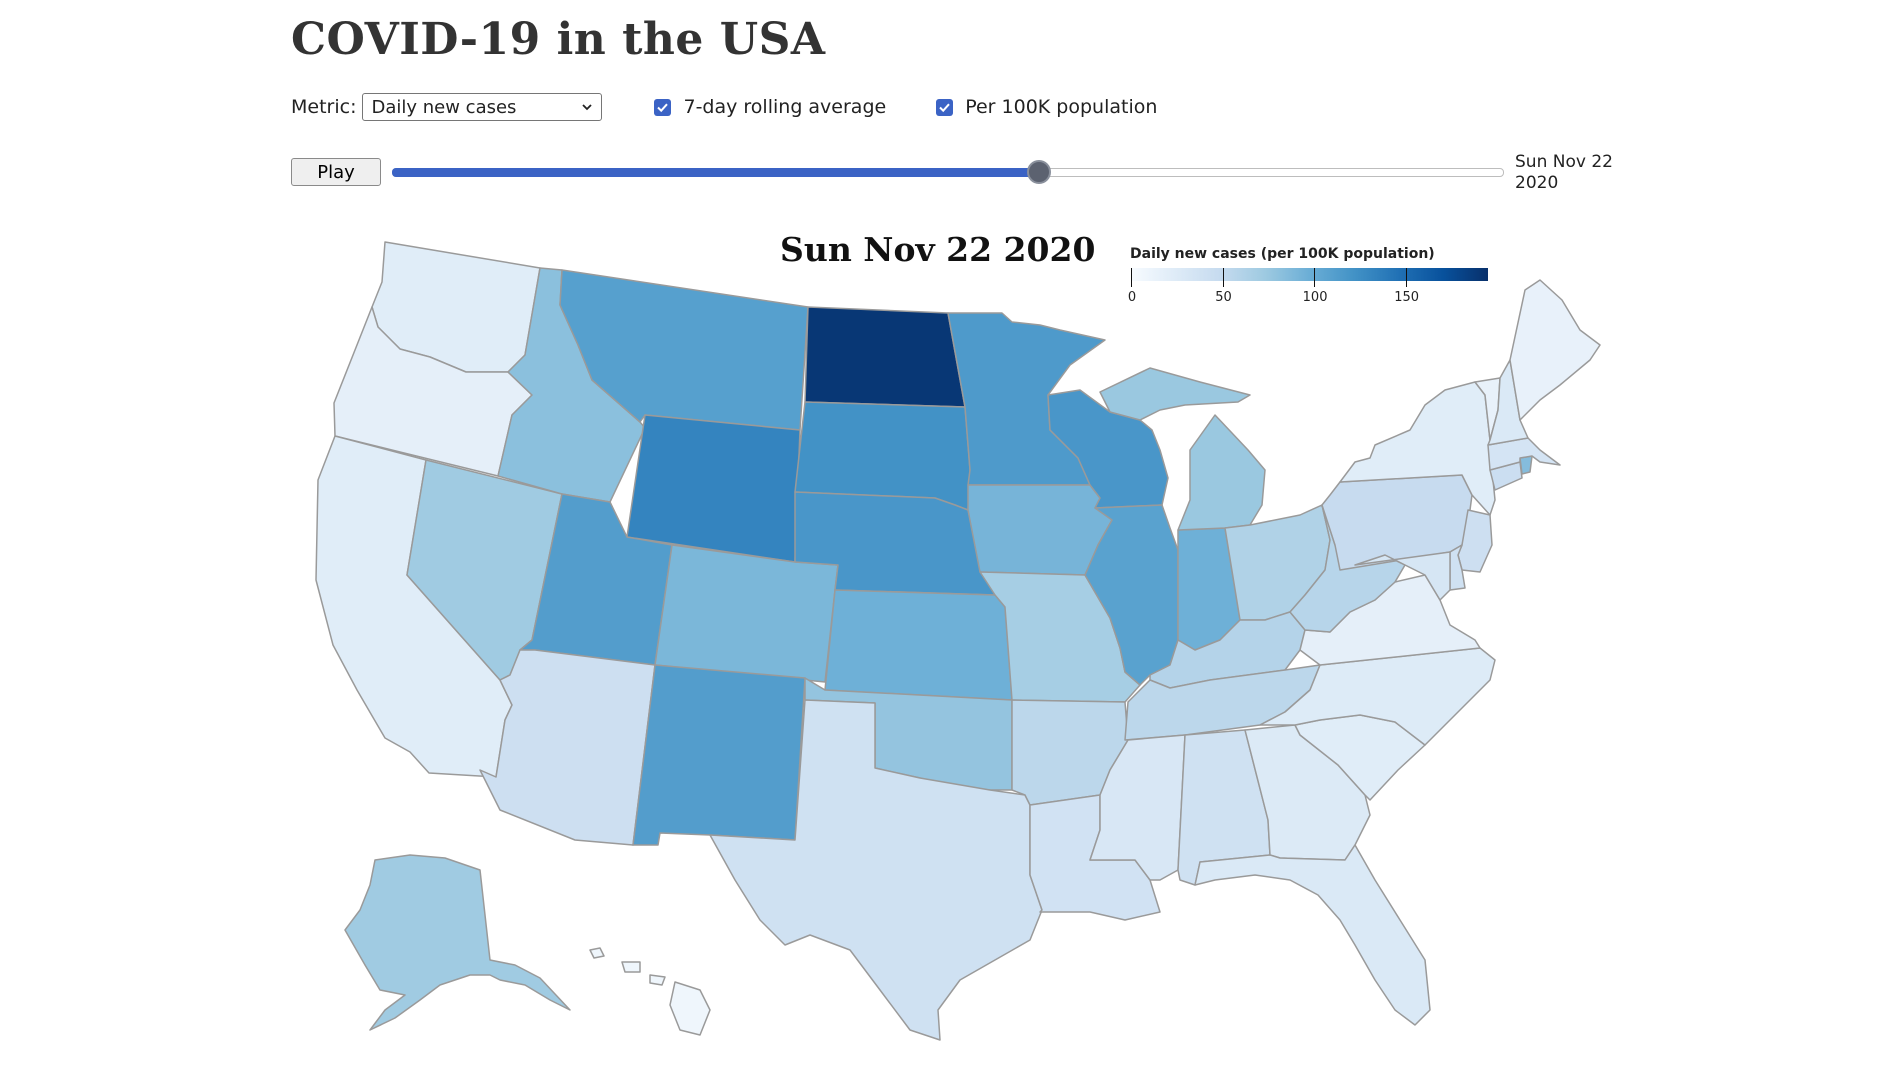  Describe the element at coordinates (885, 357) in the screenshot. I see `state-north-dakota` at that location.